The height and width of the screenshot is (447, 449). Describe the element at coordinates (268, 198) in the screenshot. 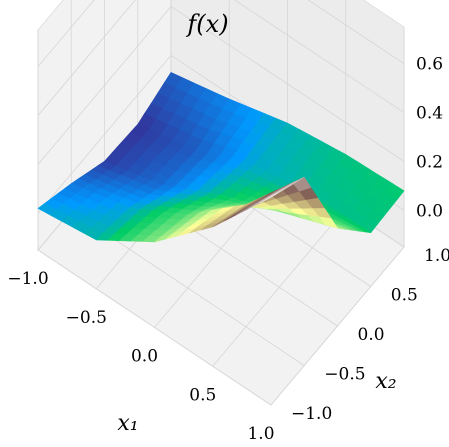

I see `surface-facet` at that location.